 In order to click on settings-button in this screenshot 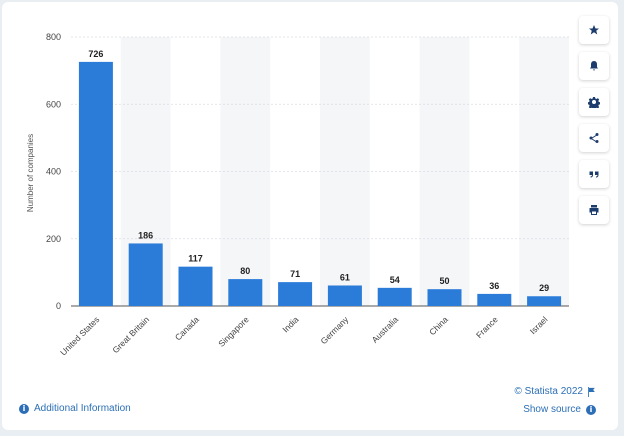, I will do `click(594, 102)`.